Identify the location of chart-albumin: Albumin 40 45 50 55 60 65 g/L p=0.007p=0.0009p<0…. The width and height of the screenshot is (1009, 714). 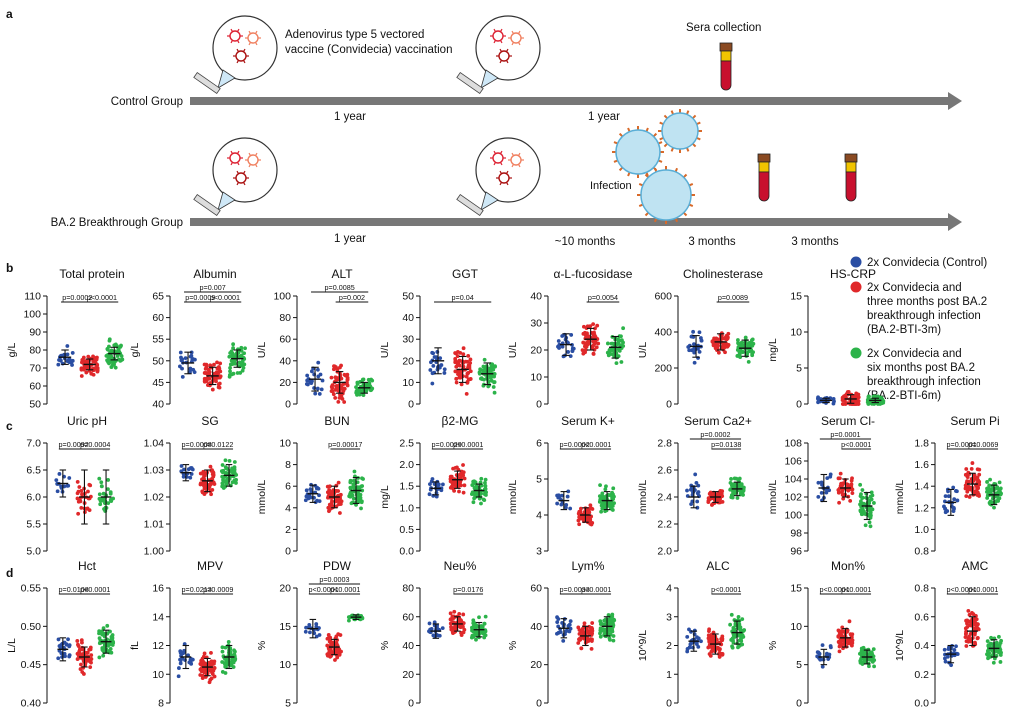
(188, 339).